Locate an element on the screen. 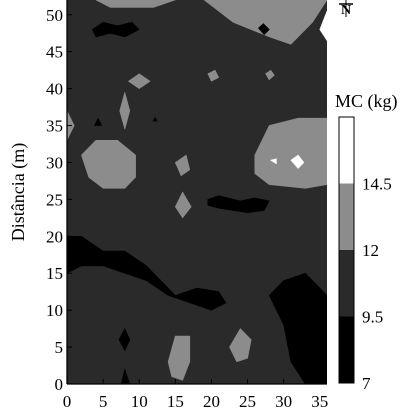 This screenshot has width=415, height=415. x-tick-label: 30 is located at coordinates (283, 401).